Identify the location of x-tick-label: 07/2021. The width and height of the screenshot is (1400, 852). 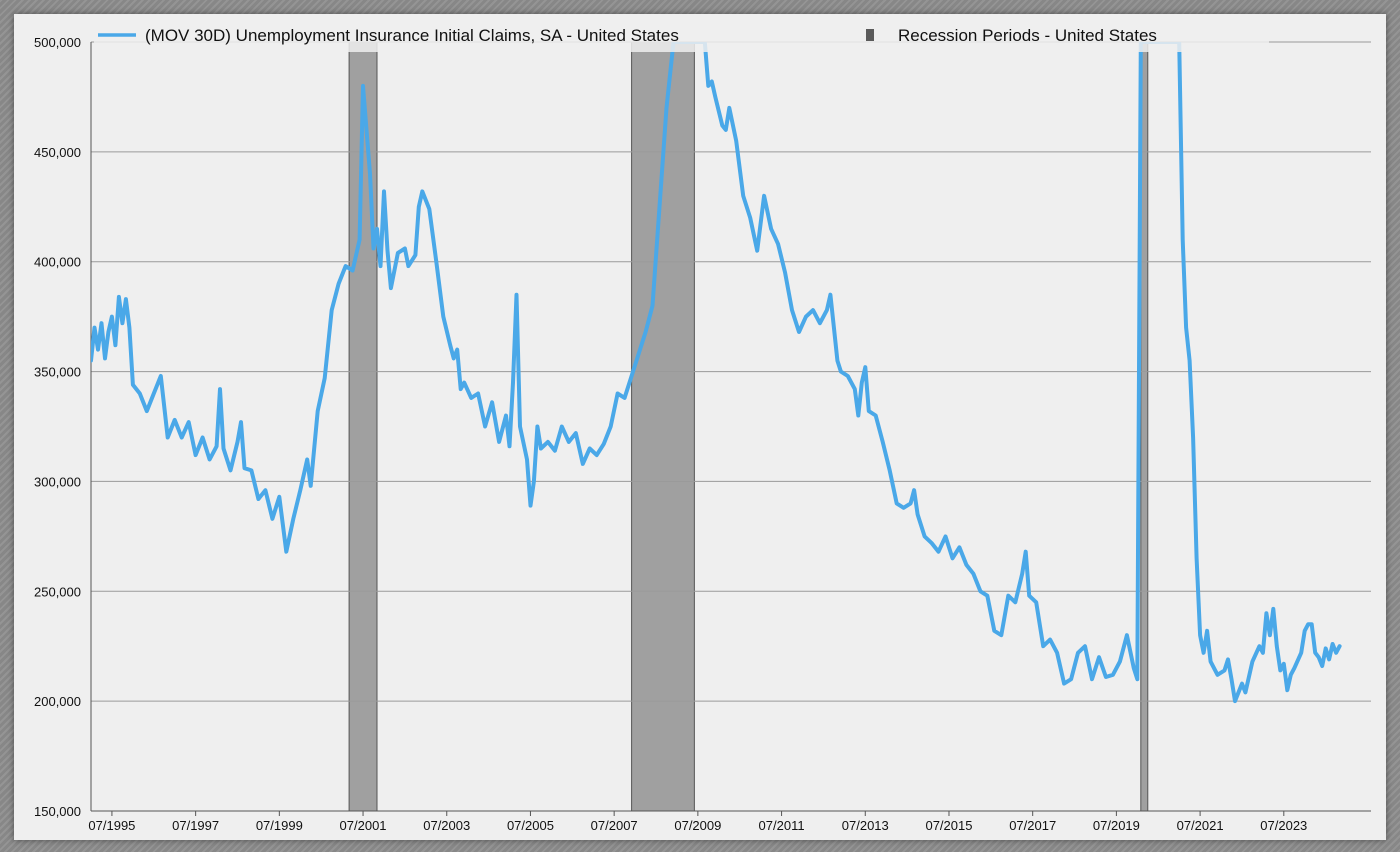
(1200, 825).